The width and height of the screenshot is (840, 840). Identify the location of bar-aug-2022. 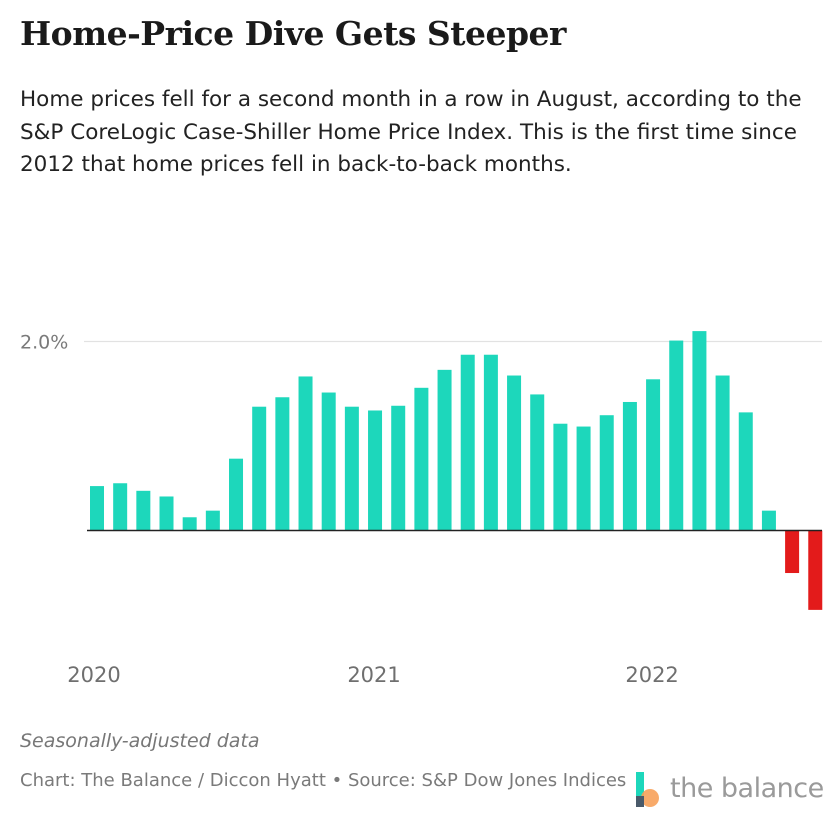
(815, 570).